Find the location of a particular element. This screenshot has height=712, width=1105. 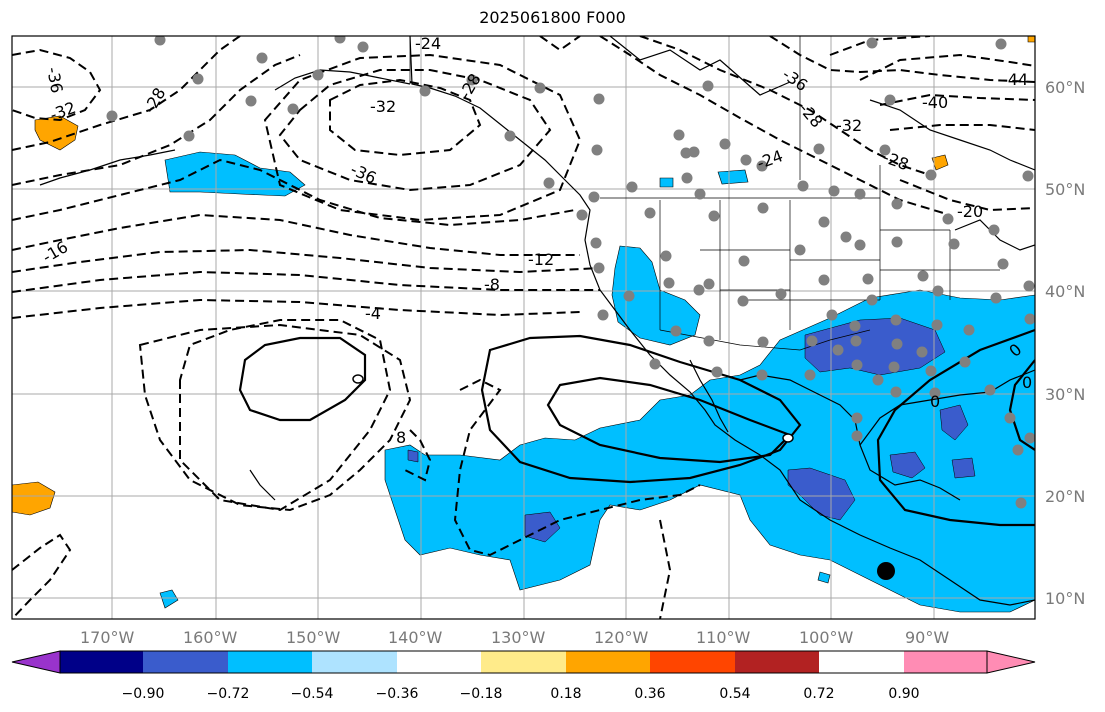

colorbar-tick-label: −0.18 is located at coordinates (481, 694).